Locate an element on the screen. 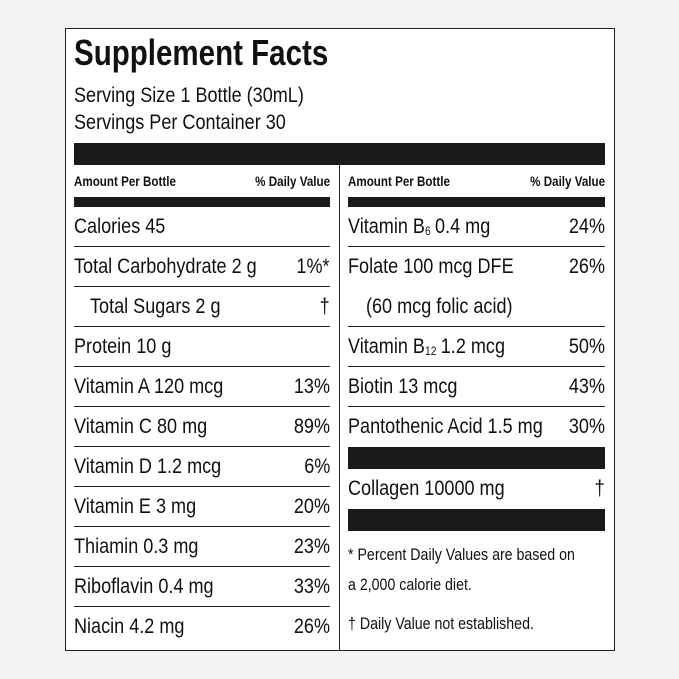 This screenshot has width=679, height=679. nutrient-name: Vitamin D 1.2 mcg is located at coordinates (159, 467).